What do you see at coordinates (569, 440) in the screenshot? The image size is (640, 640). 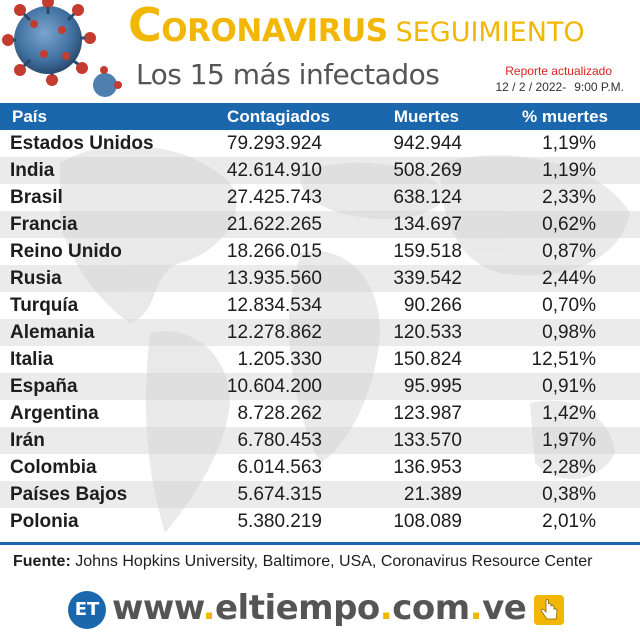 I see `death-rate-cell: 1,97%` at bounding box center [569, 440].